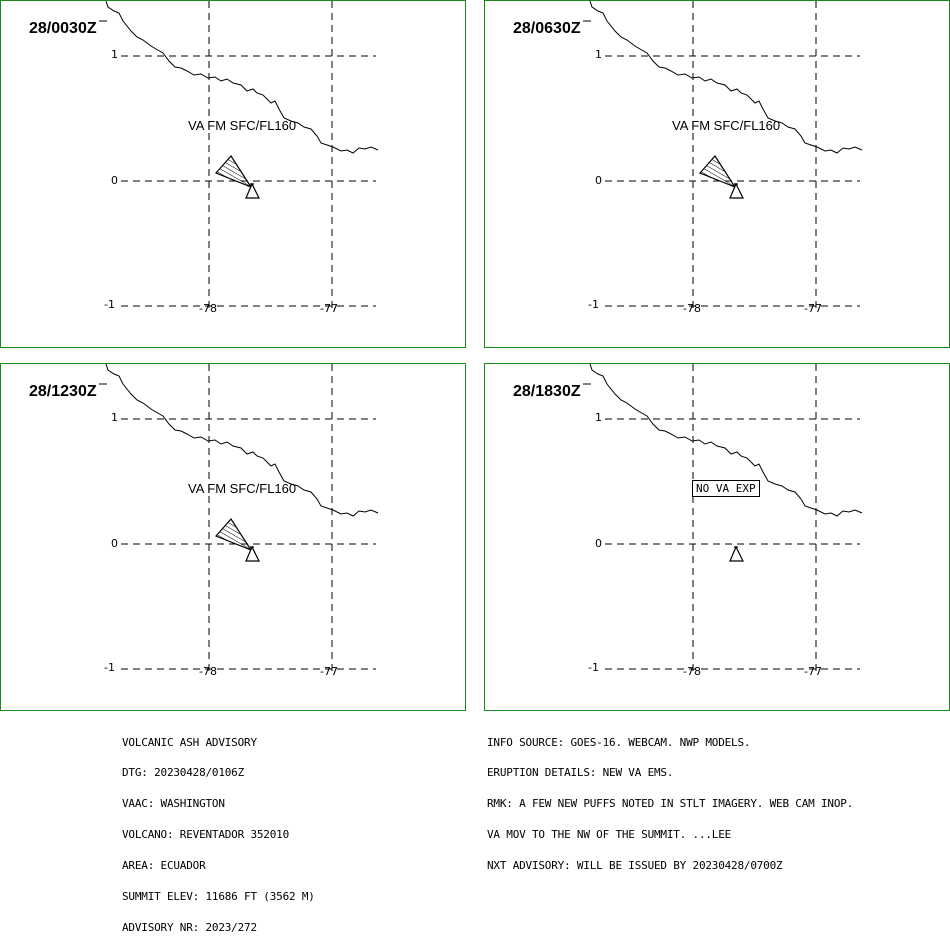 The height and width of the screenshot is (944, 950). What do you see at coordinates (63, 28) in the screenshot?
I see `panel-time: 28/0030Z` at bounding box center [63, 28].